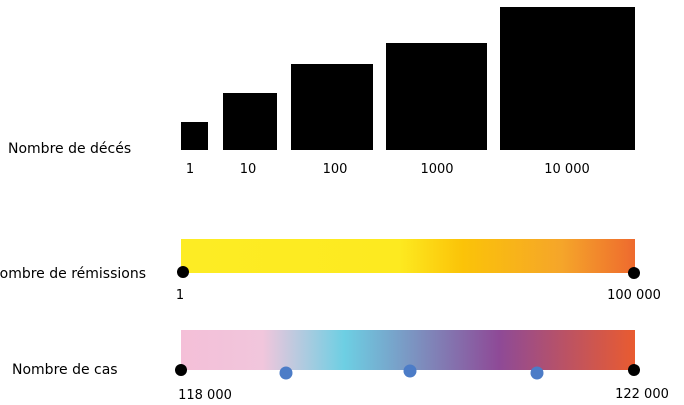 This screenshot has width=684, height=405. What do you see at coordinates (335, 169) in the screenshot?
I see `death-tier-label-100: 100` at bounding box center [335, 169].